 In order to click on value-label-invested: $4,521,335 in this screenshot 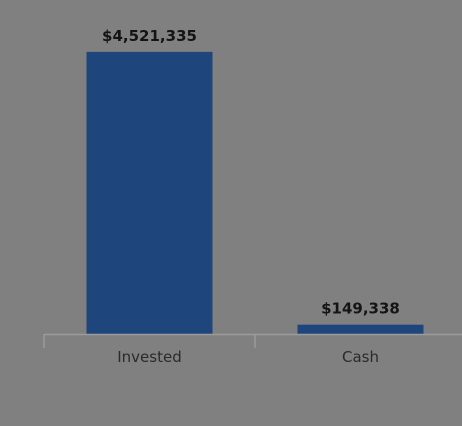, I will do `click(149, 36)`.